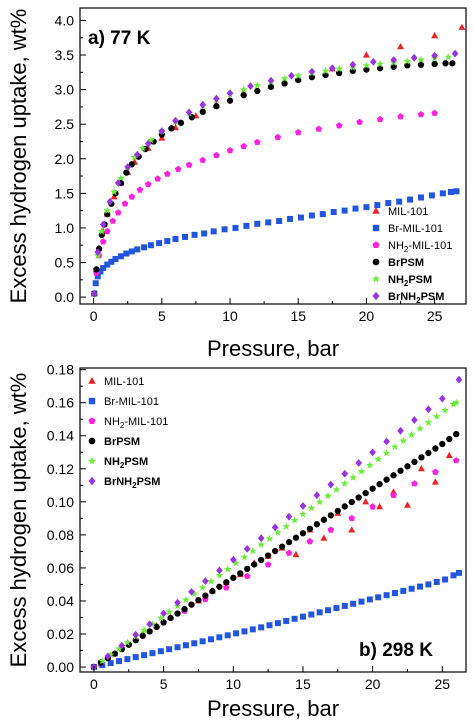 The image size is (474, 722). I want to click on y-tick-label: 4.0, so click(65, 20).